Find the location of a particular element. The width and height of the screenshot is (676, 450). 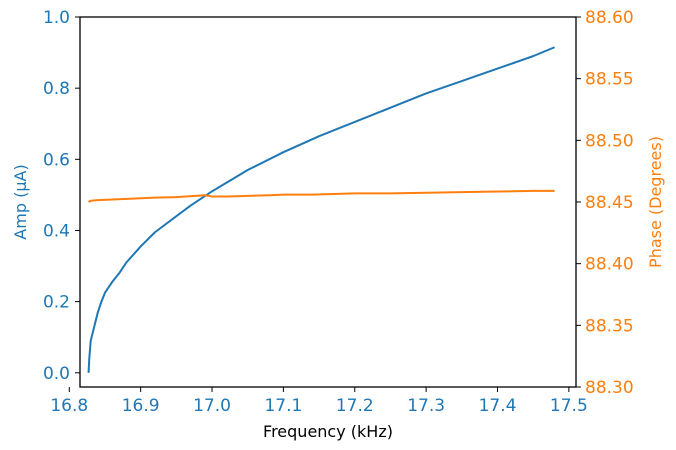

phase-series-line is located at coordinates (321, 196).